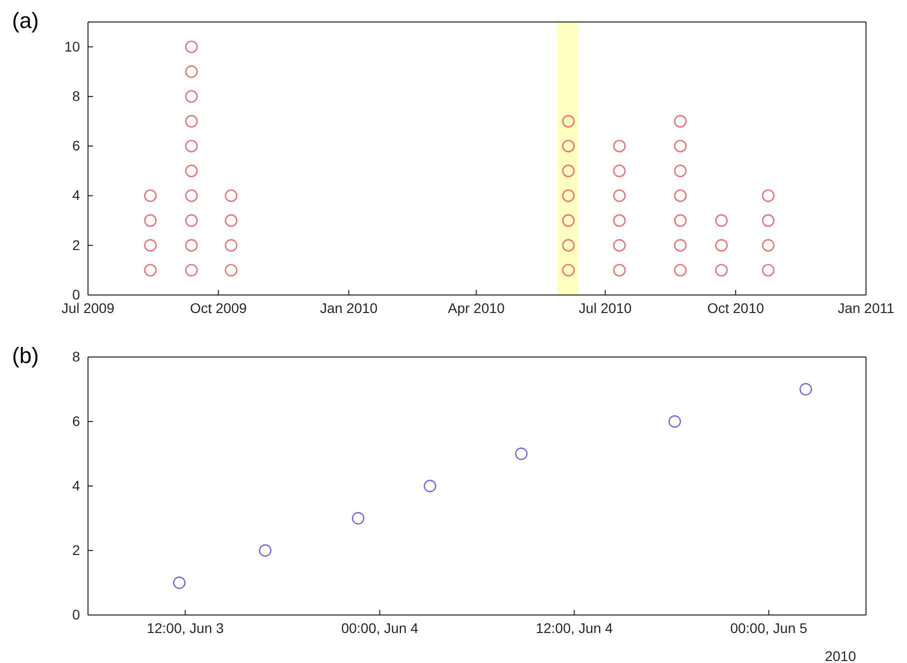 The height and width of the screenshot is (663, 907). Describe the element at coordinates (72, 46) in the screenshot. I see `y-tick-label: 10` at that location.